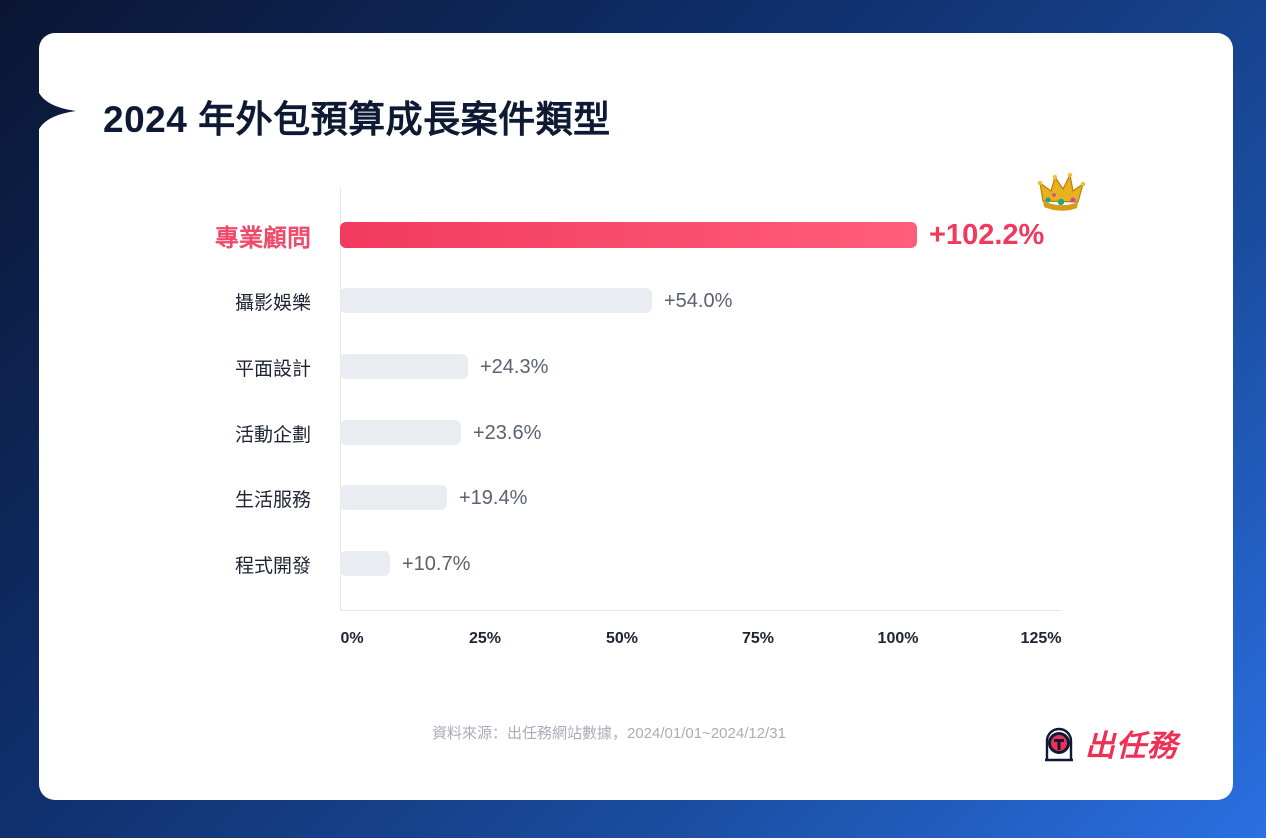 This screenshot has width=1266, height=838. What do you see at coordinates (485, 638) in the screenshot?
I see `x-tick: 25%` at bounding box center [485, 638].